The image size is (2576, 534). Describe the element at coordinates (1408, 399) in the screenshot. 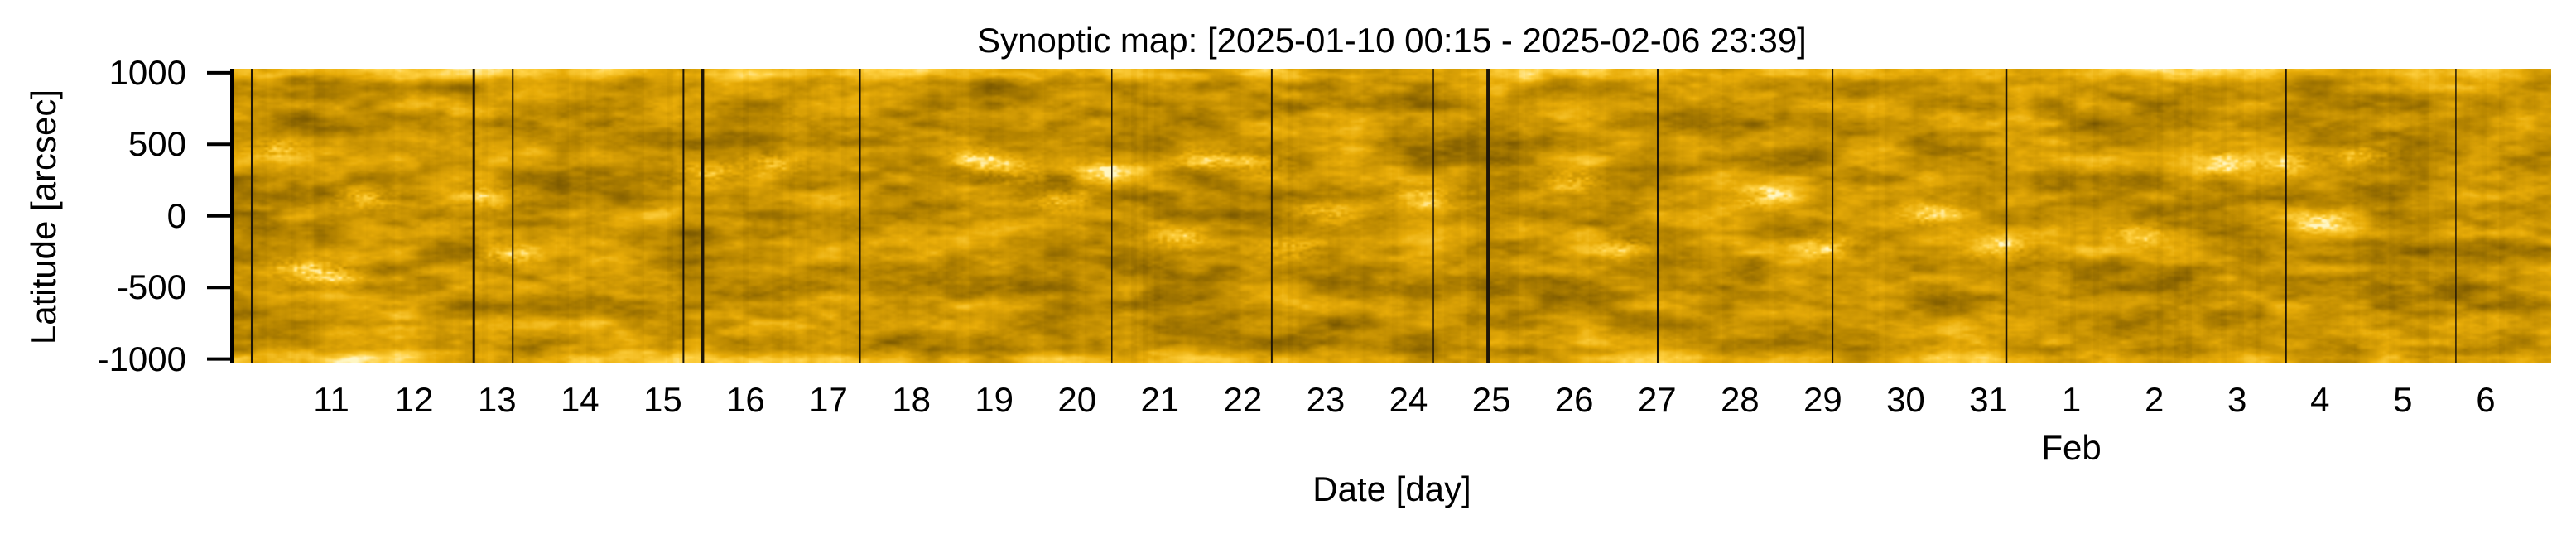

I see `x-tick-label: 24` at that location.